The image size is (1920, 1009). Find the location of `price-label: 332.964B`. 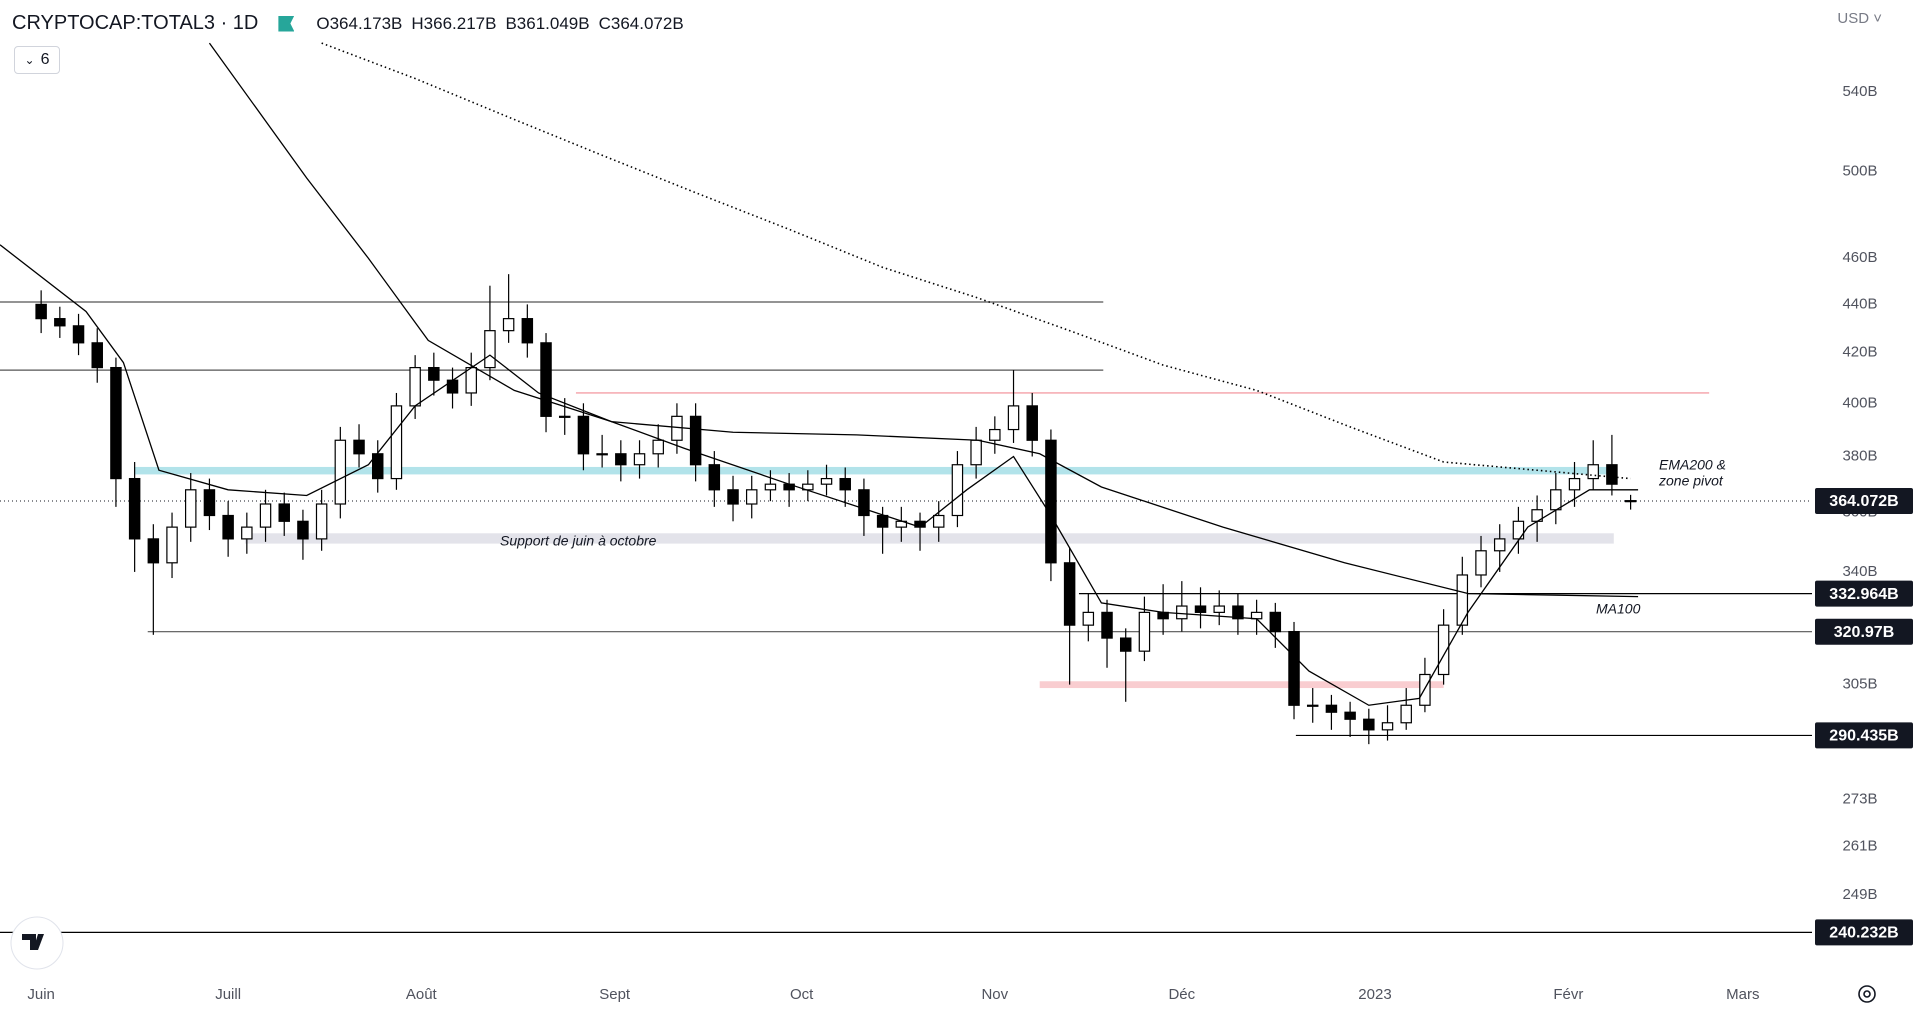

price-label: 332.964B is located at coordinates (1863, 594).